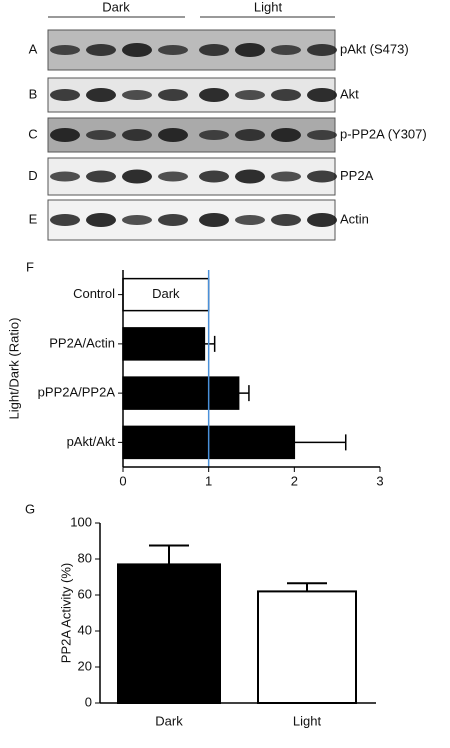  Describe the element at coordinates (349, 93) in the screenshot. I see `blot-label: Akt` at that location.